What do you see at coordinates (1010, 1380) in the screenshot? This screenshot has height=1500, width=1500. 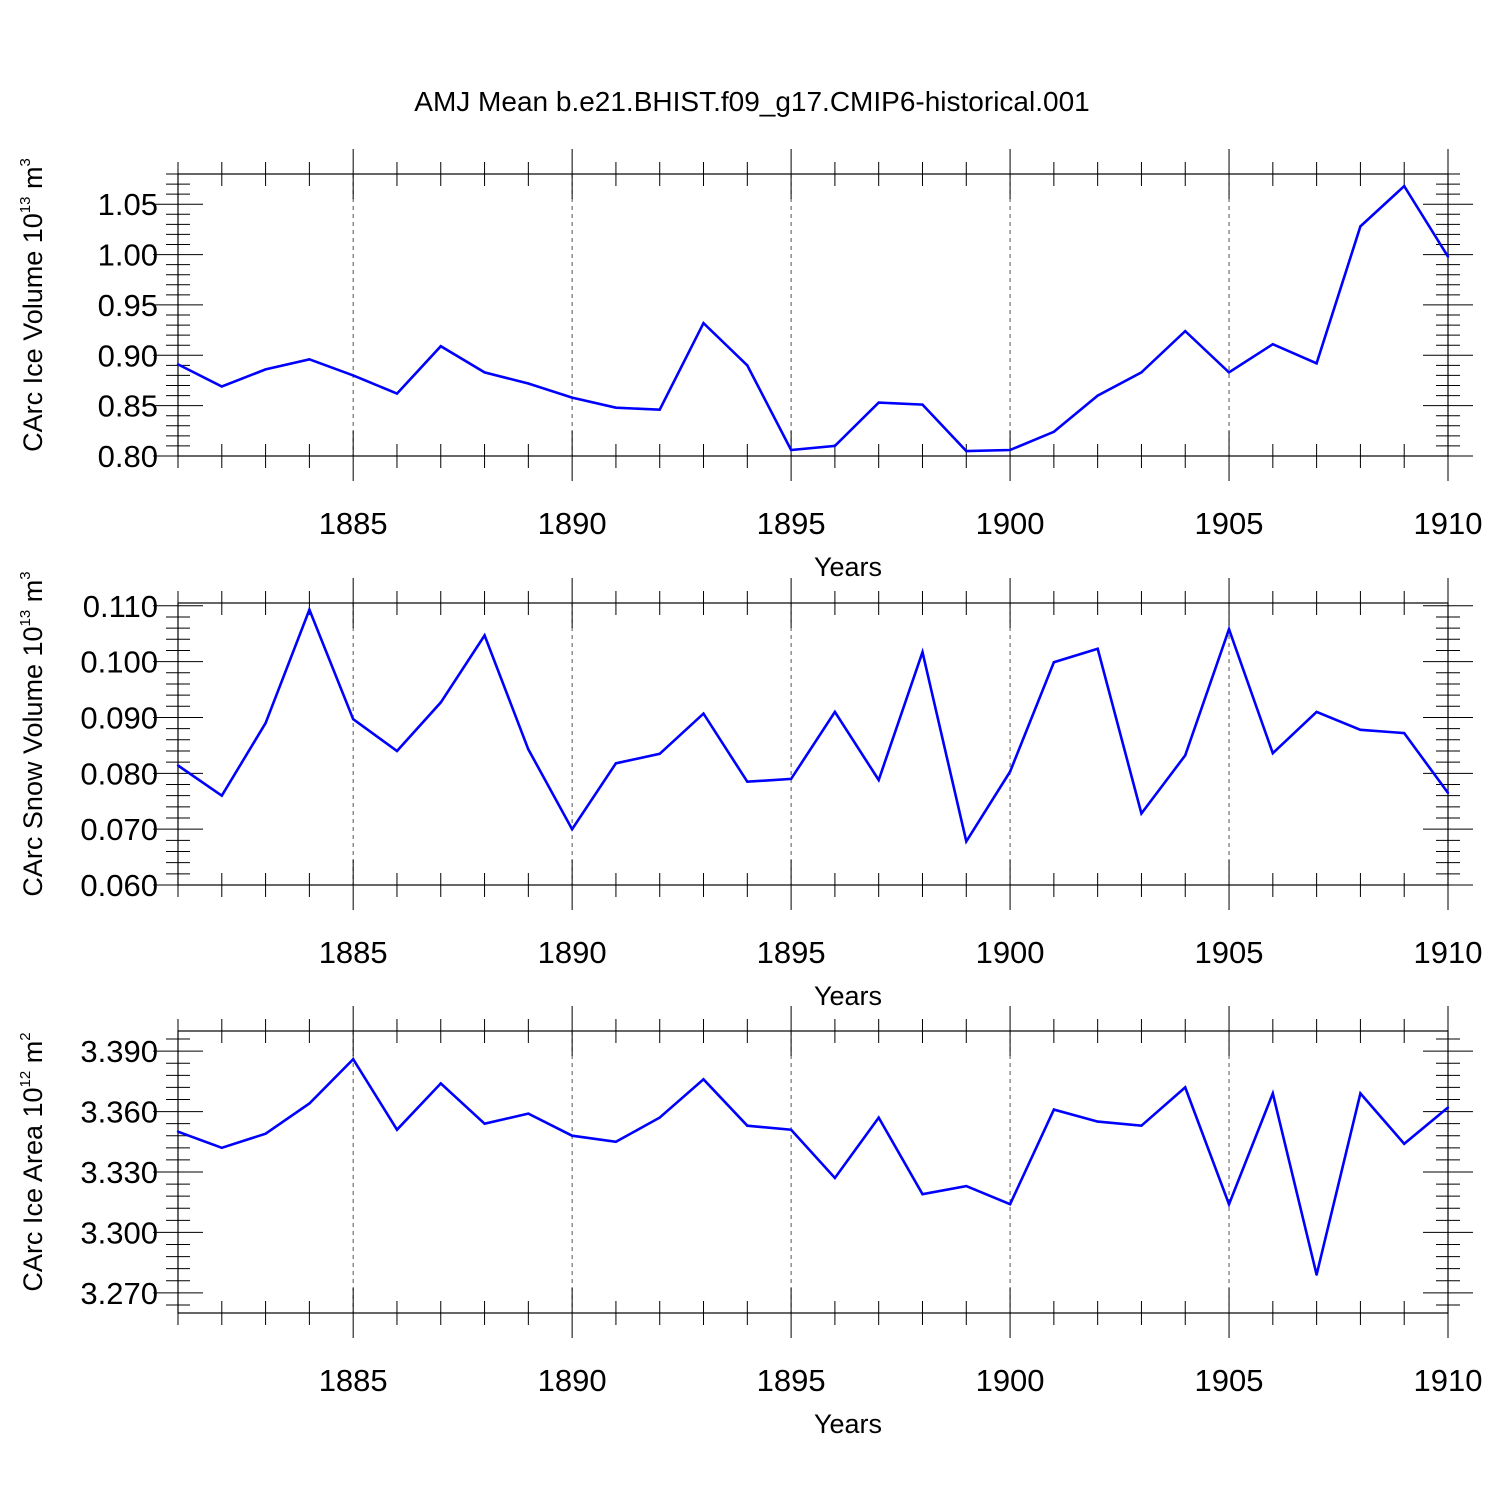 I see `x-tick-label: 1900` at bounding box center [1010, 1380].